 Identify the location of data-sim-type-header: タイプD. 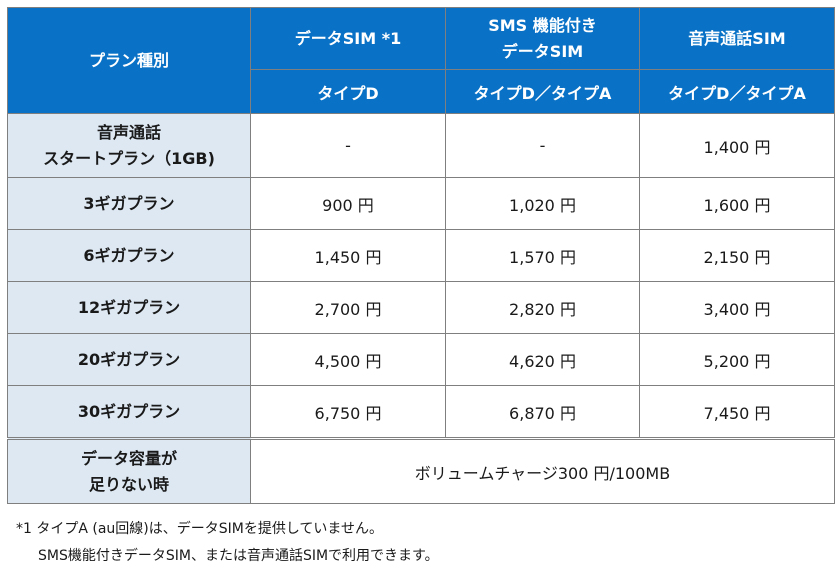
(348, 91).